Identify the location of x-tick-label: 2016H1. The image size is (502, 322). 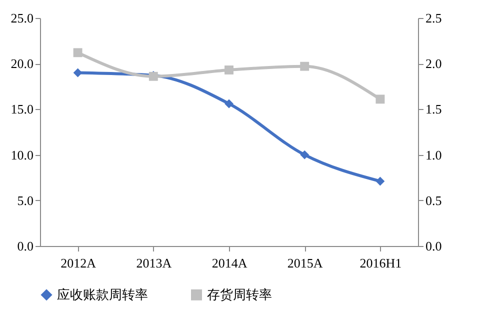
(381, 263).